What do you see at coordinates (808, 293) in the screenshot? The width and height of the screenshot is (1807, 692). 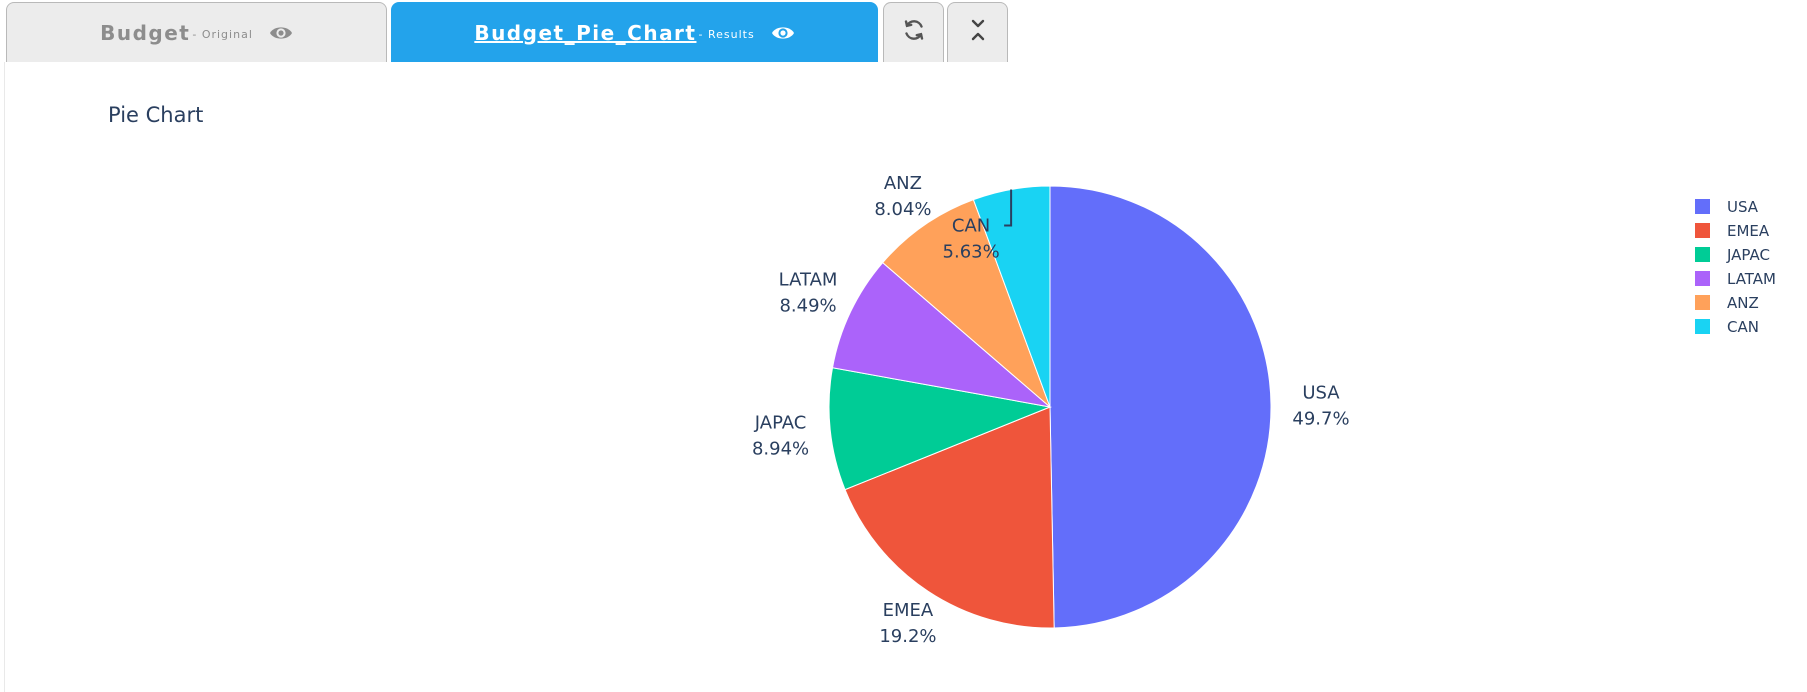 I see `slice-label-latam: LATAM 8.49%` at bounding box center [808, 293].